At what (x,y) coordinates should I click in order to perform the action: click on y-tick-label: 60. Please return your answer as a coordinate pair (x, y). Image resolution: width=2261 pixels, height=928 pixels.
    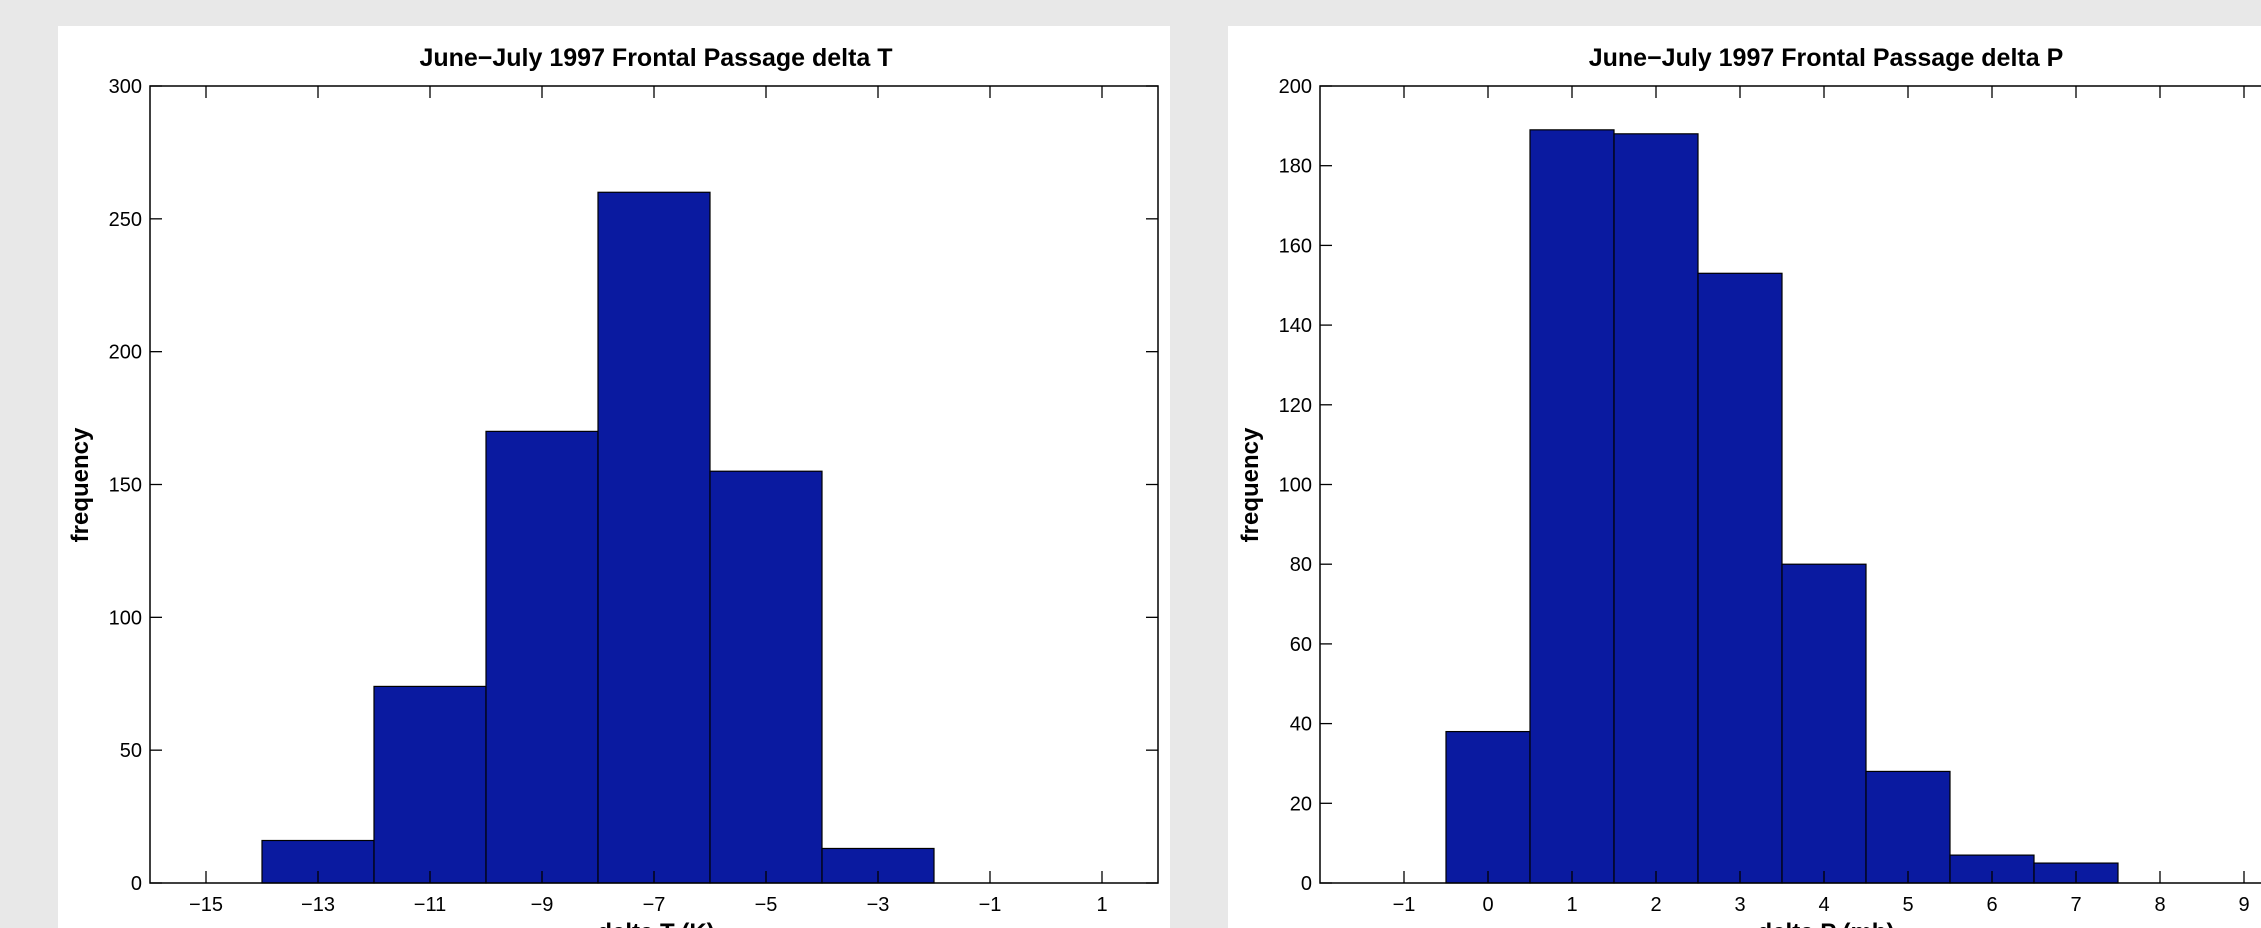
    Looking at the image, I should click on (1301, 645).